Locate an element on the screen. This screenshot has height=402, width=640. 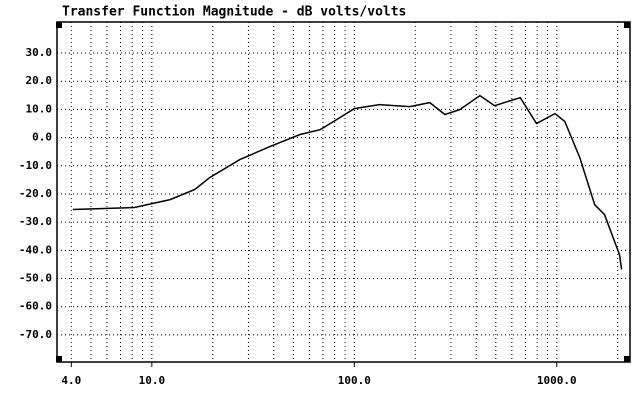
x-tick-label: 1000.0 is located at coordinates (557, 380).